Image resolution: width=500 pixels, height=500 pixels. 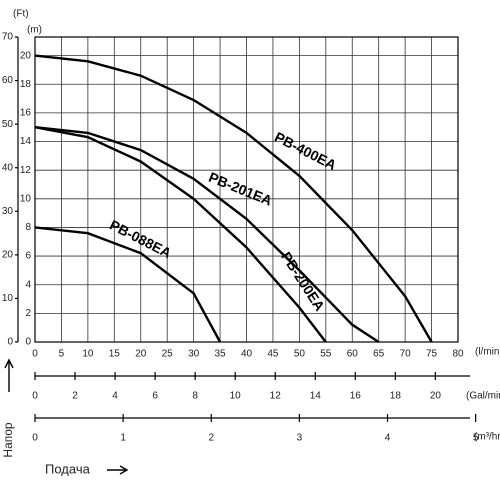 I want to click on gal-tick-label: 8, so click(x=195, y=396).